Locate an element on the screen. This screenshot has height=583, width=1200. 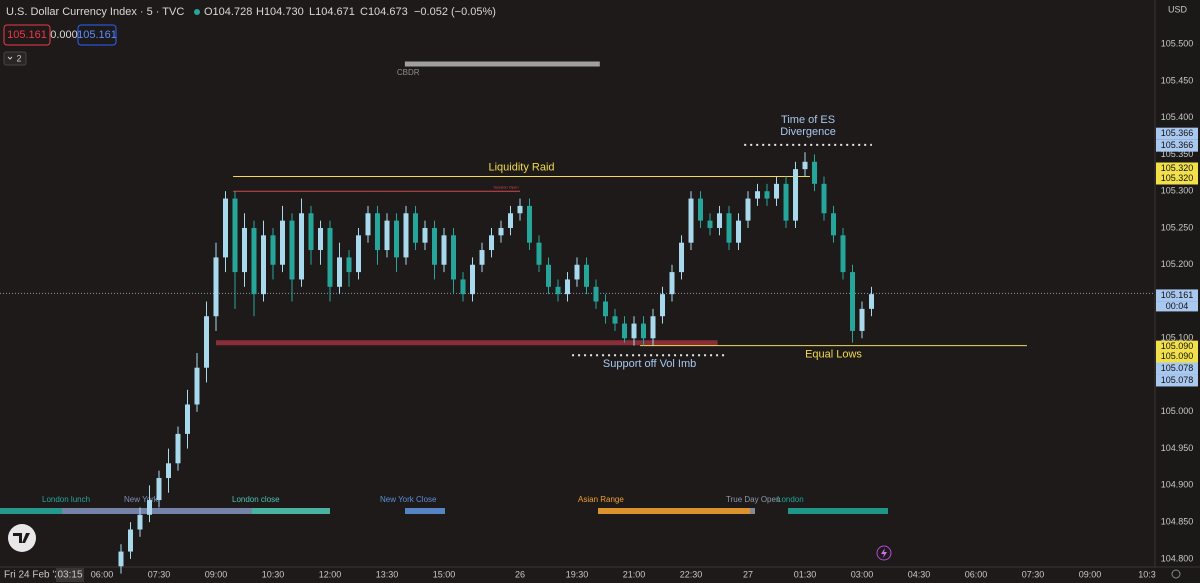
lightning-icon is located at coordinates (884, 553).